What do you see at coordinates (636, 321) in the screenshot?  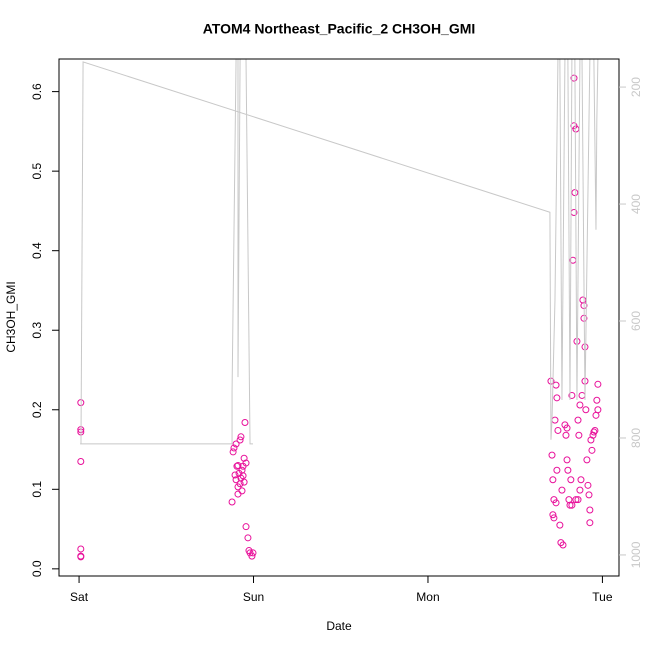 I see `y2-tick-label: 600` at bounding box center [636, 321].